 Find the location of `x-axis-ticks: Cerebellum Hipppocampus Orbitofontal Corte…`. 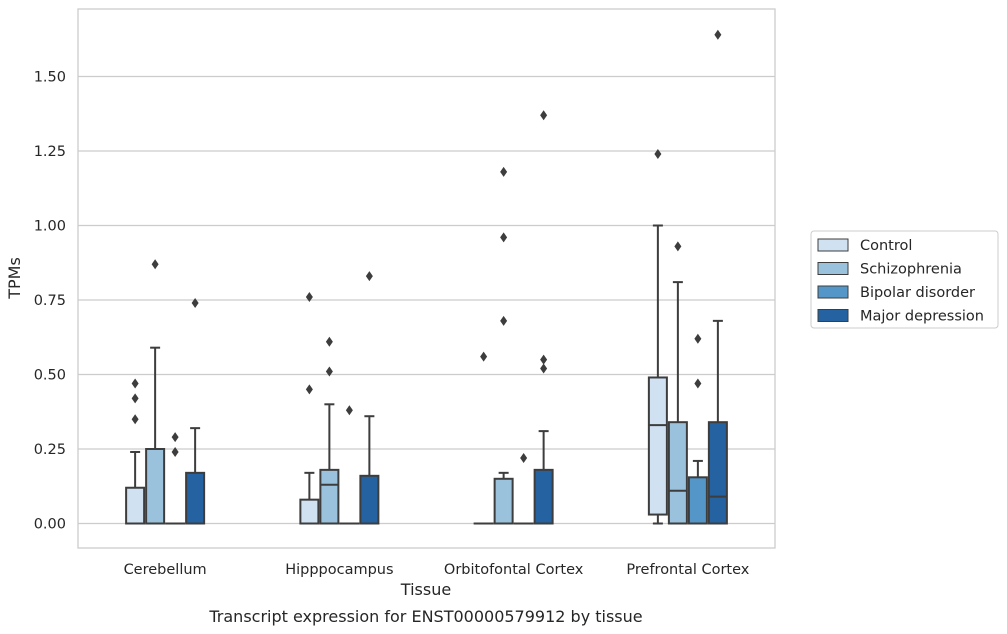

x-axis-ticks: Cerebellum Hipppocampus Orbitofontal Corte… is located at coordinates (437, 570).